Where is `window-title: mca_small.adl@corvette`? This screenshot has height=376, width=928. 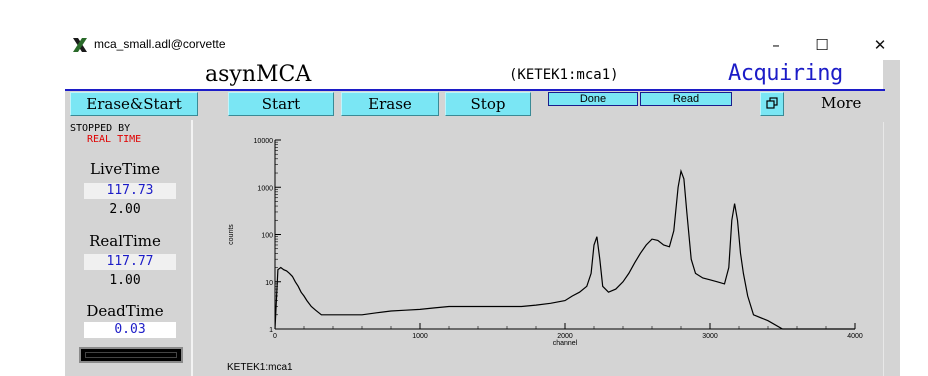 window-title: mca_small.adl@corvette is located at coordinates (160, 44).